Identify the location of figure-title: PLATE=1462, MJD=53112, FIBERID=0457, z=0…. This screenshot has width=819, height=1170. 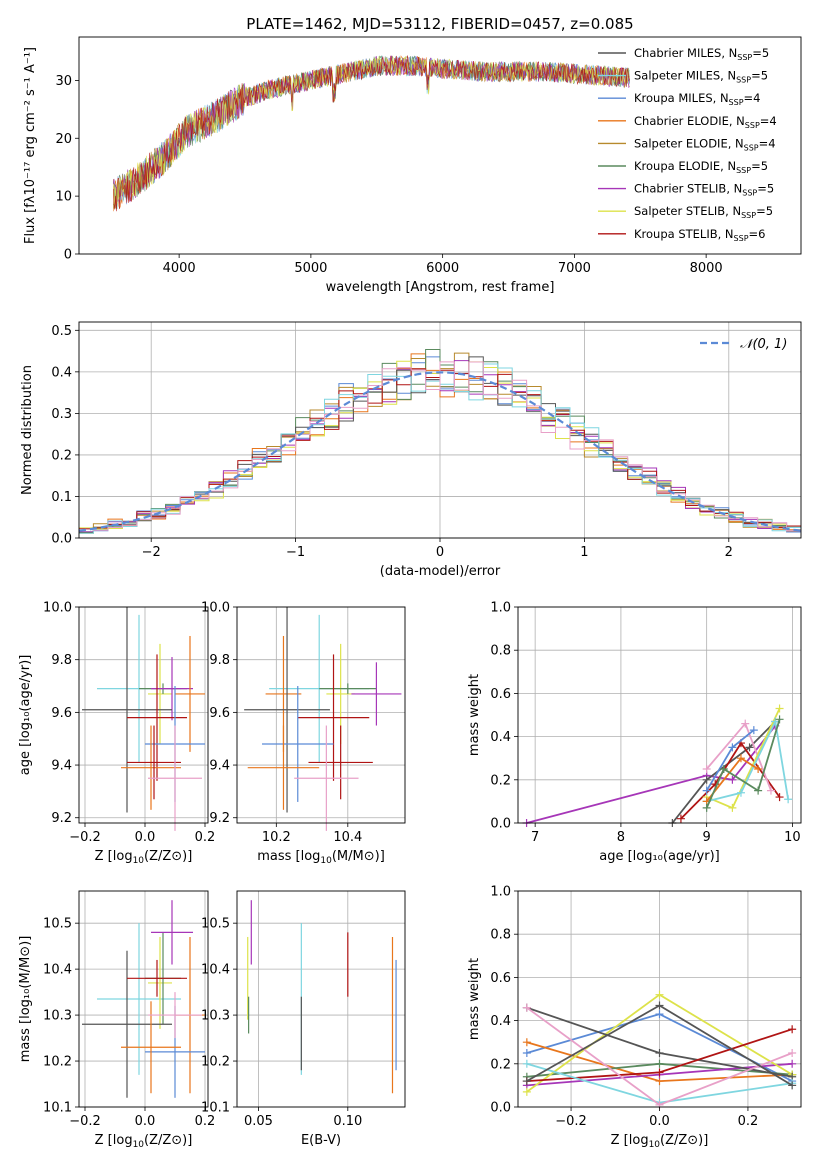
(439, 24).